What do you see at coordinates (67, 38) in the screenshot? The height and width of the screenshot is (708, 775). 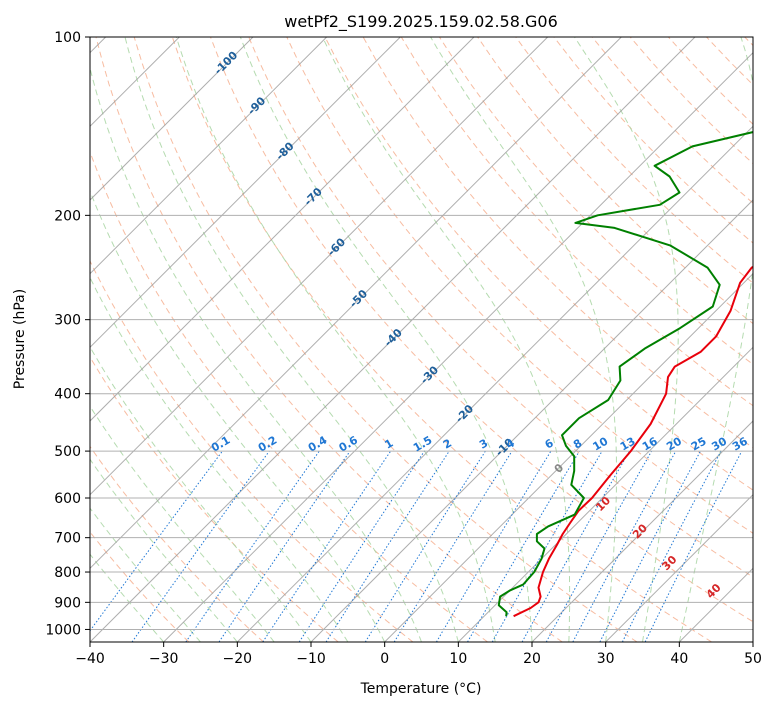 I see `y-tick-label: 100` at bounding box center [67, 38].